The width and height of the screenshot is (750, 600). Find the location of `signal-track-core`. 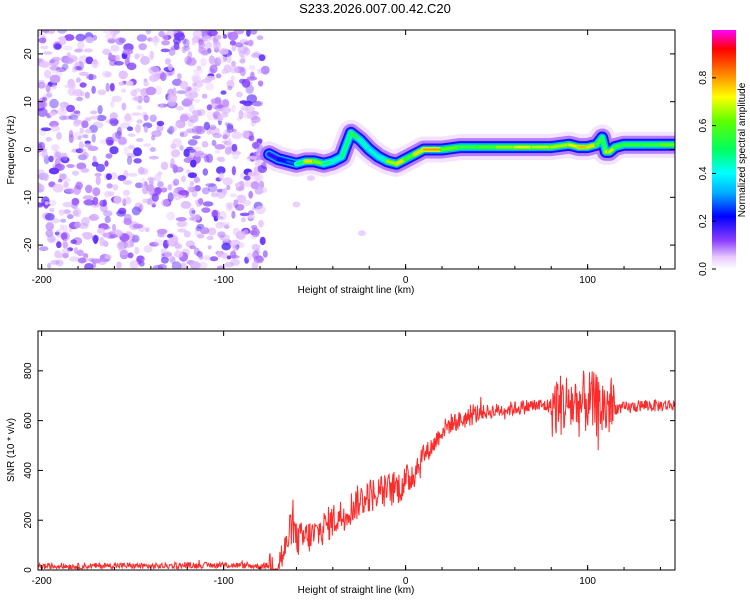

signal-track-core is located at coordinates (346, 144).